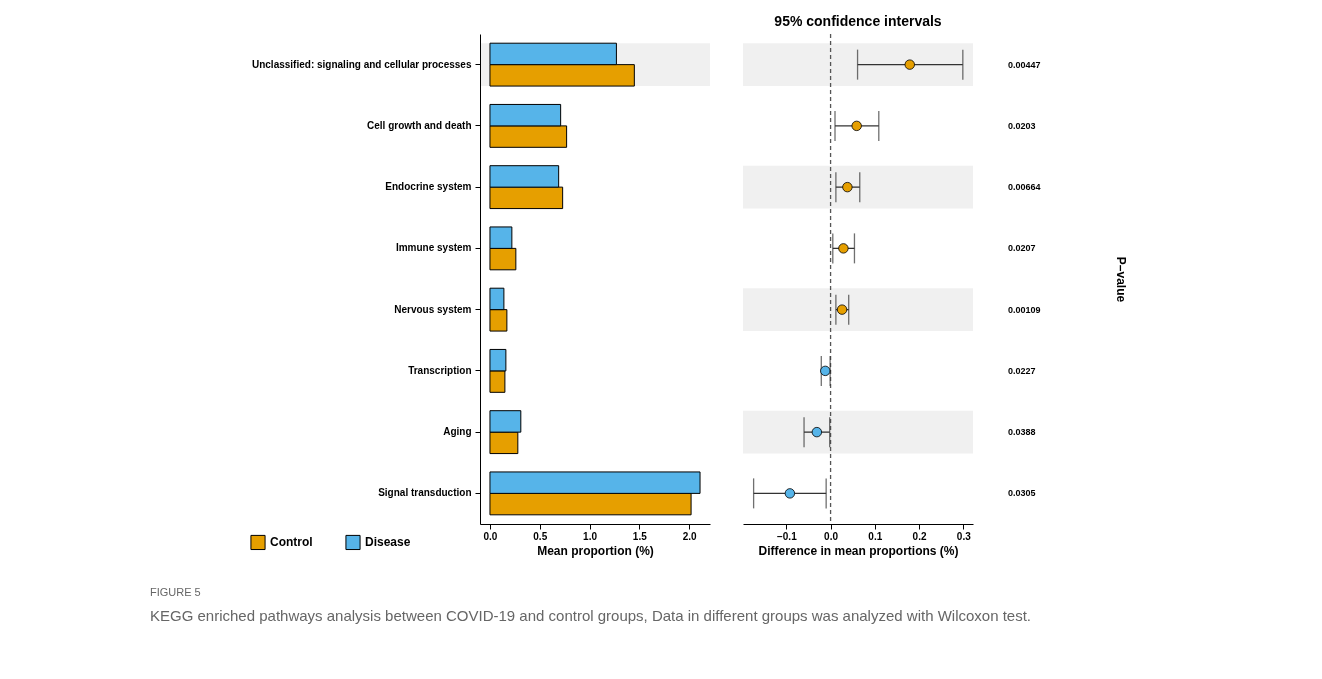 This screenshot has width=1322, height=679. I want to click on x-axis-title: Difference in mean proportions (%), so click(858, 550).